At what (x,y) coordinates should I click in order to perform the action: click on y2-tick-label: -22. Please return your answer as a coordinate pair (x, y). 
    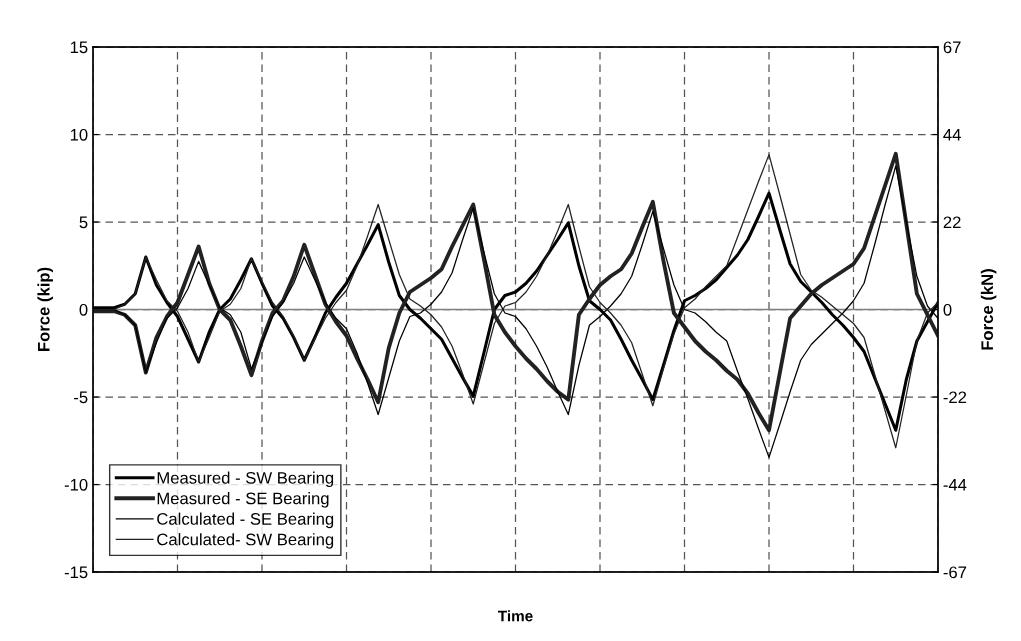
    Looking at the image, I should click on (955, 397).